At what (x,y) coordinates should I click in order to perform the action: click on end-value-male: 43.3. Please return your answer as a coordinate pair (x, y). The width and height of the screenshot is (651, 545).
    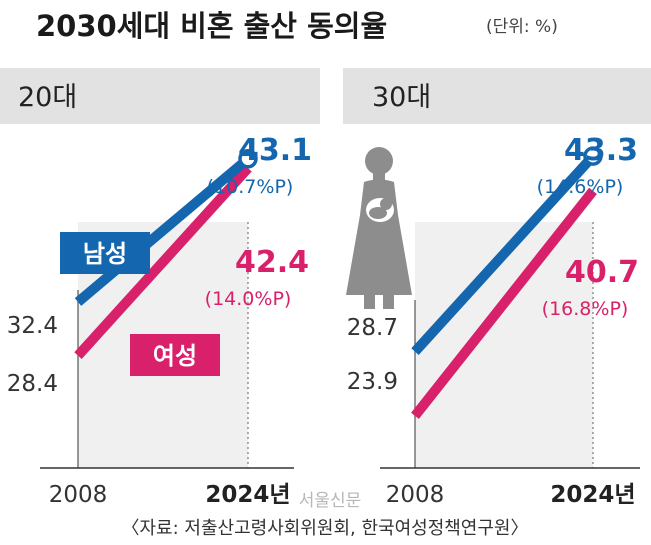
    Looking at the image, I should click on (601, 150).